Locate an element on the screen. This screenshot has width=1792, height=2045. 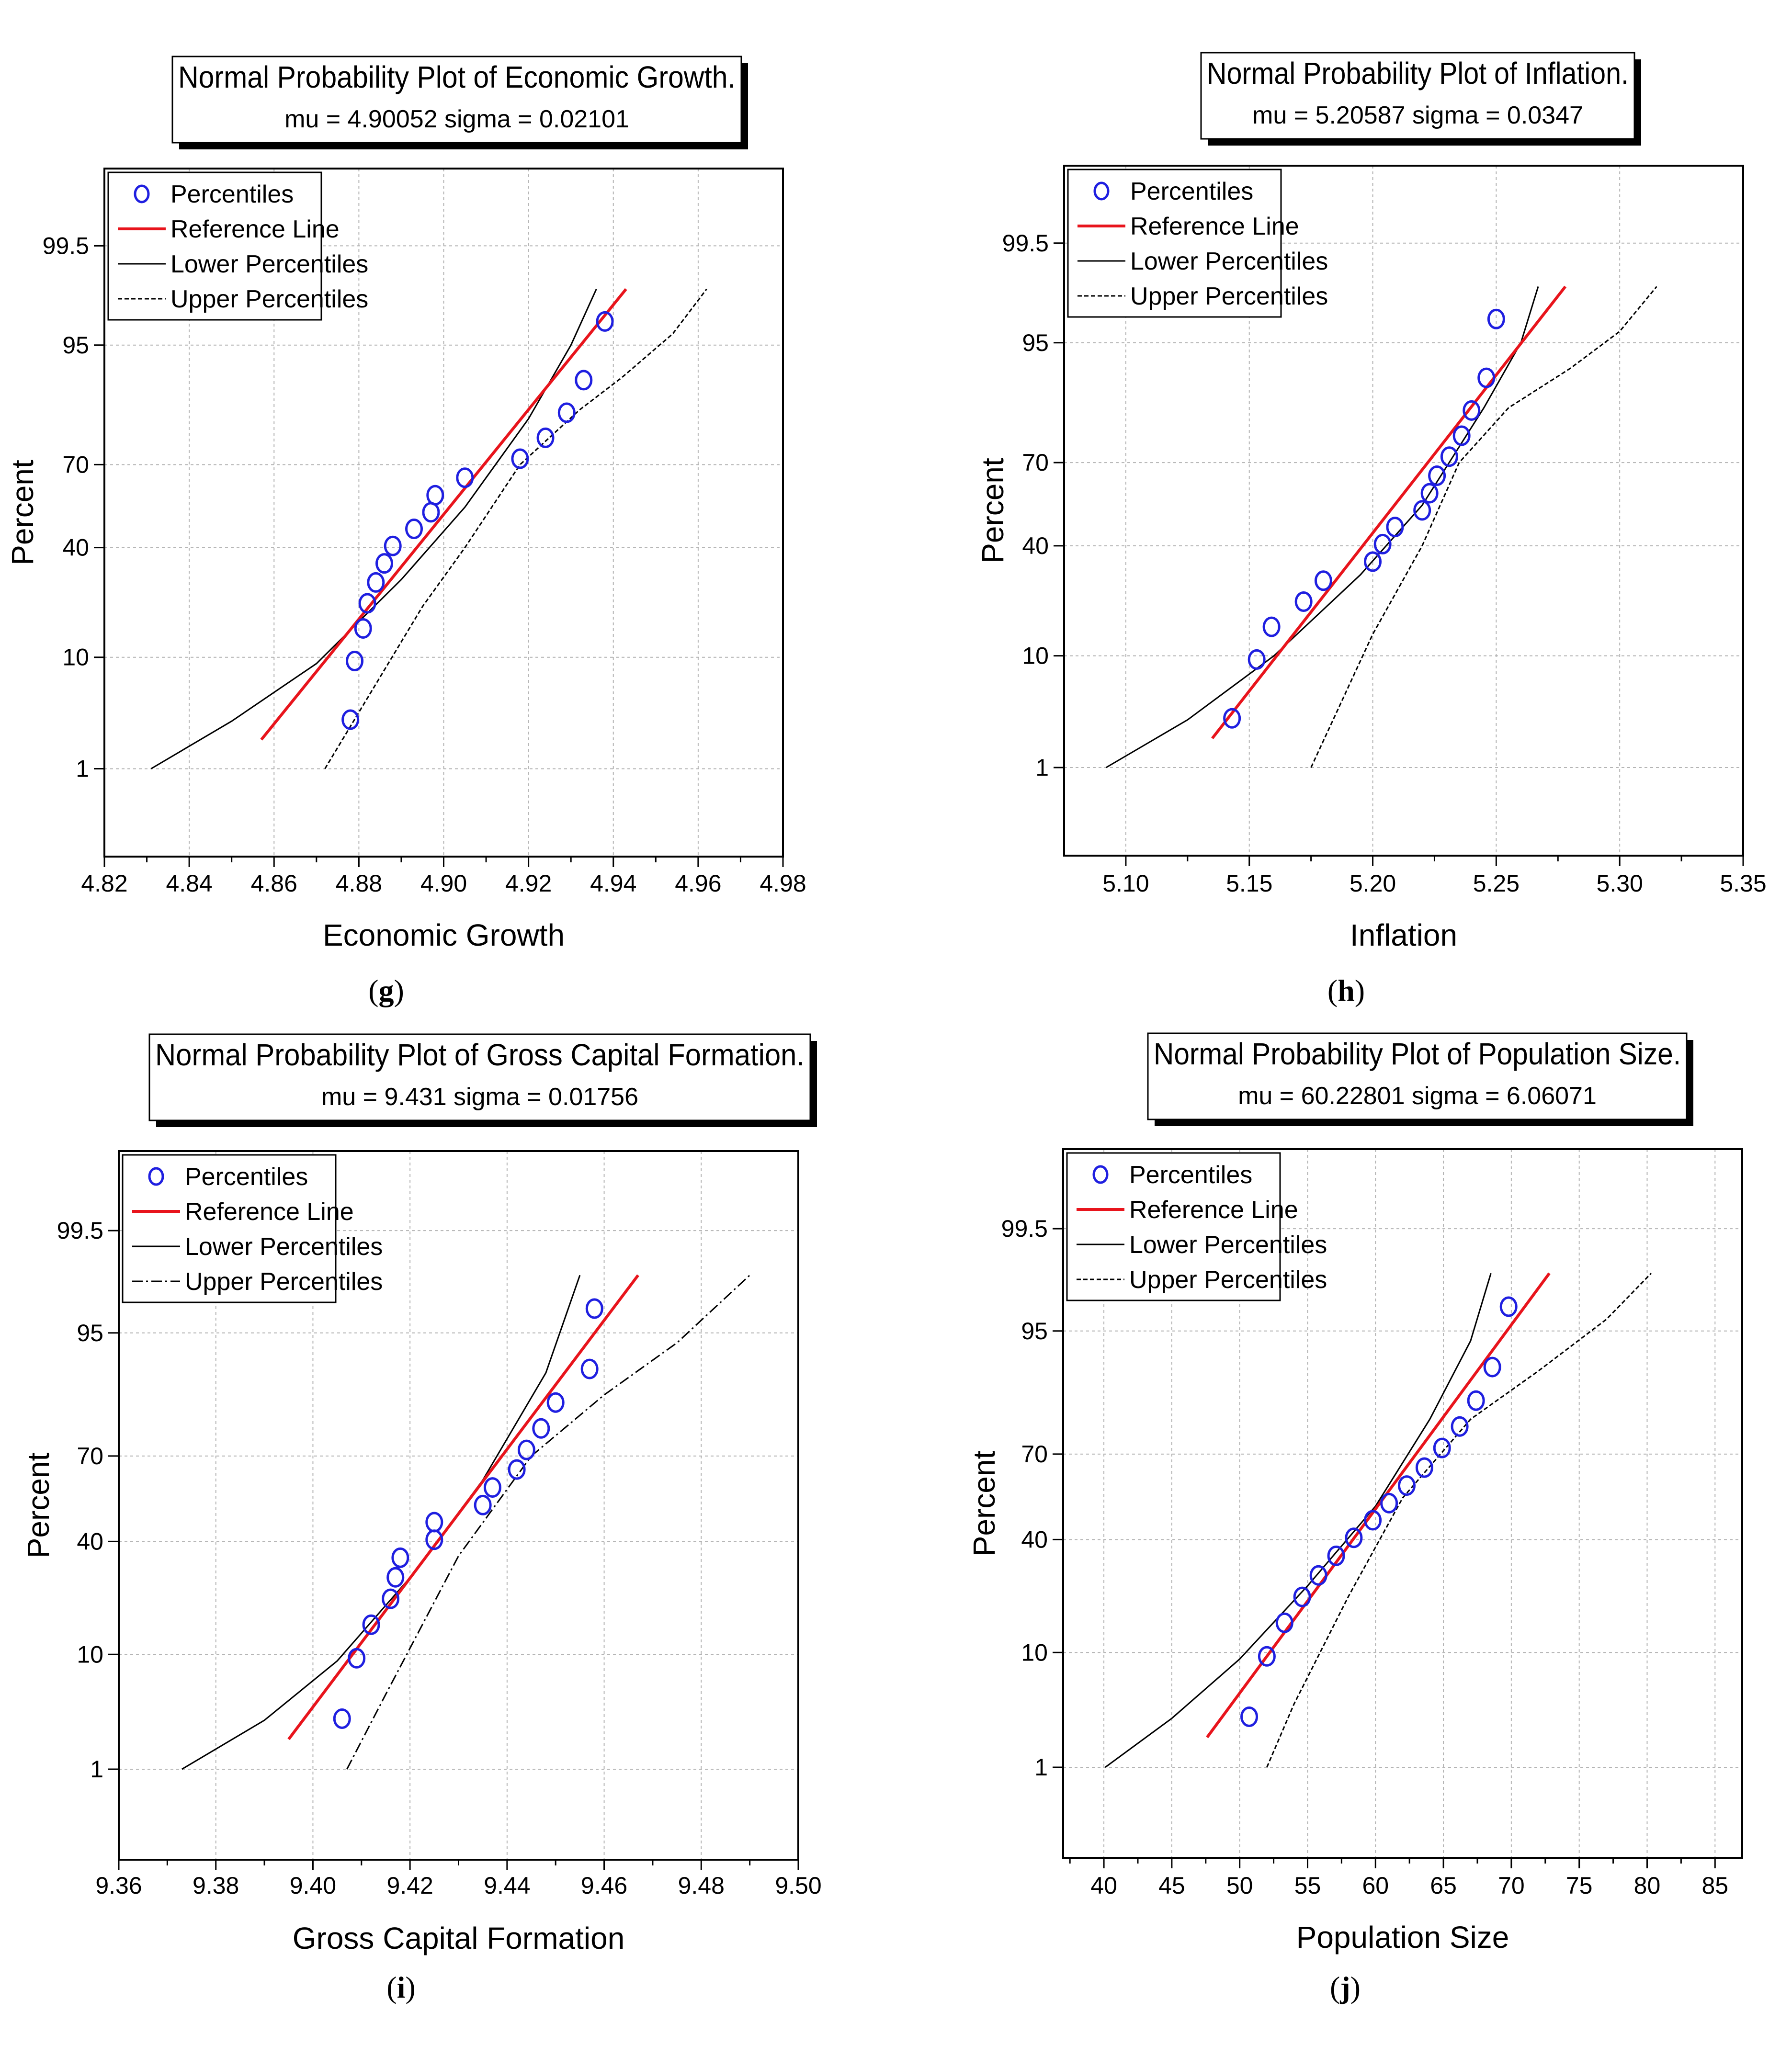
y-tick-label: 10 is located at coordinates (90, 1655).